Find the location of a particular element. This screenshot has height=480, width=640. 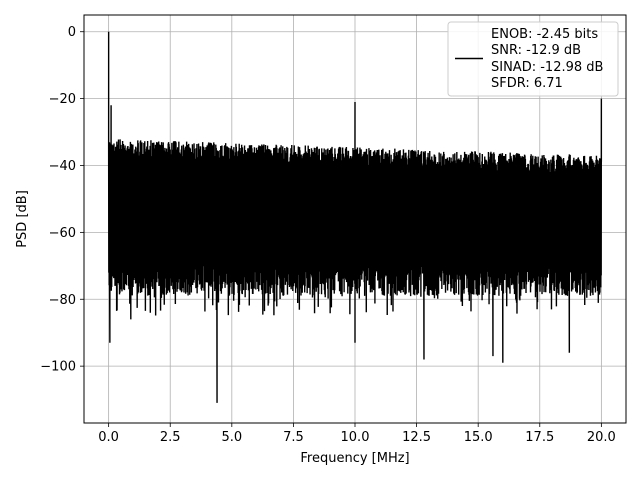

y-axis-label: PSD [dB] is located at coordinates (22, 219).